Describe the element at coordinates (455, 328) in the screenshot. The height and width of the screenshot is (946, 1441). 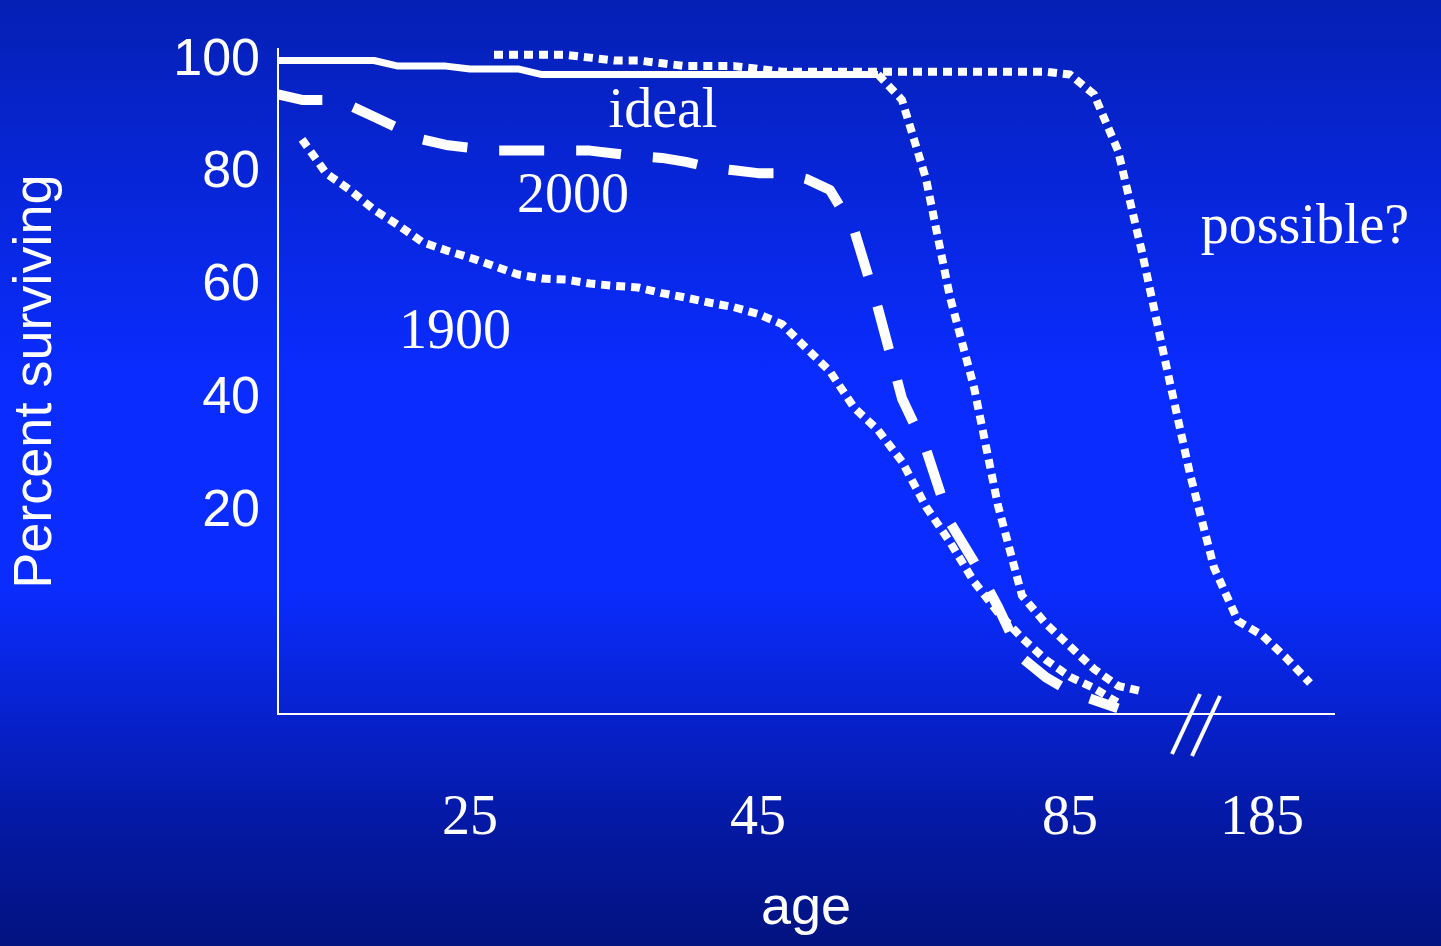
I see `series-label: 1900` at that location.